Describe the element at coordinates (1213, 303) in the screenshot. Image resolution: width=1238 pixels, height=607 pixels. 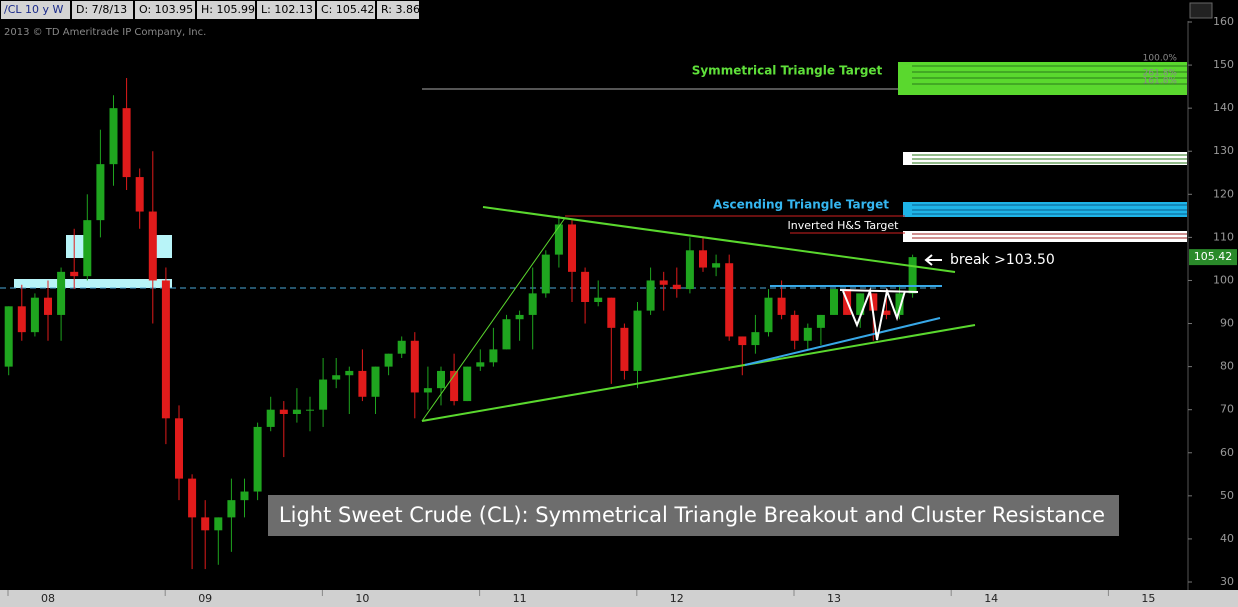
I see `y-axis-panel` at that location.